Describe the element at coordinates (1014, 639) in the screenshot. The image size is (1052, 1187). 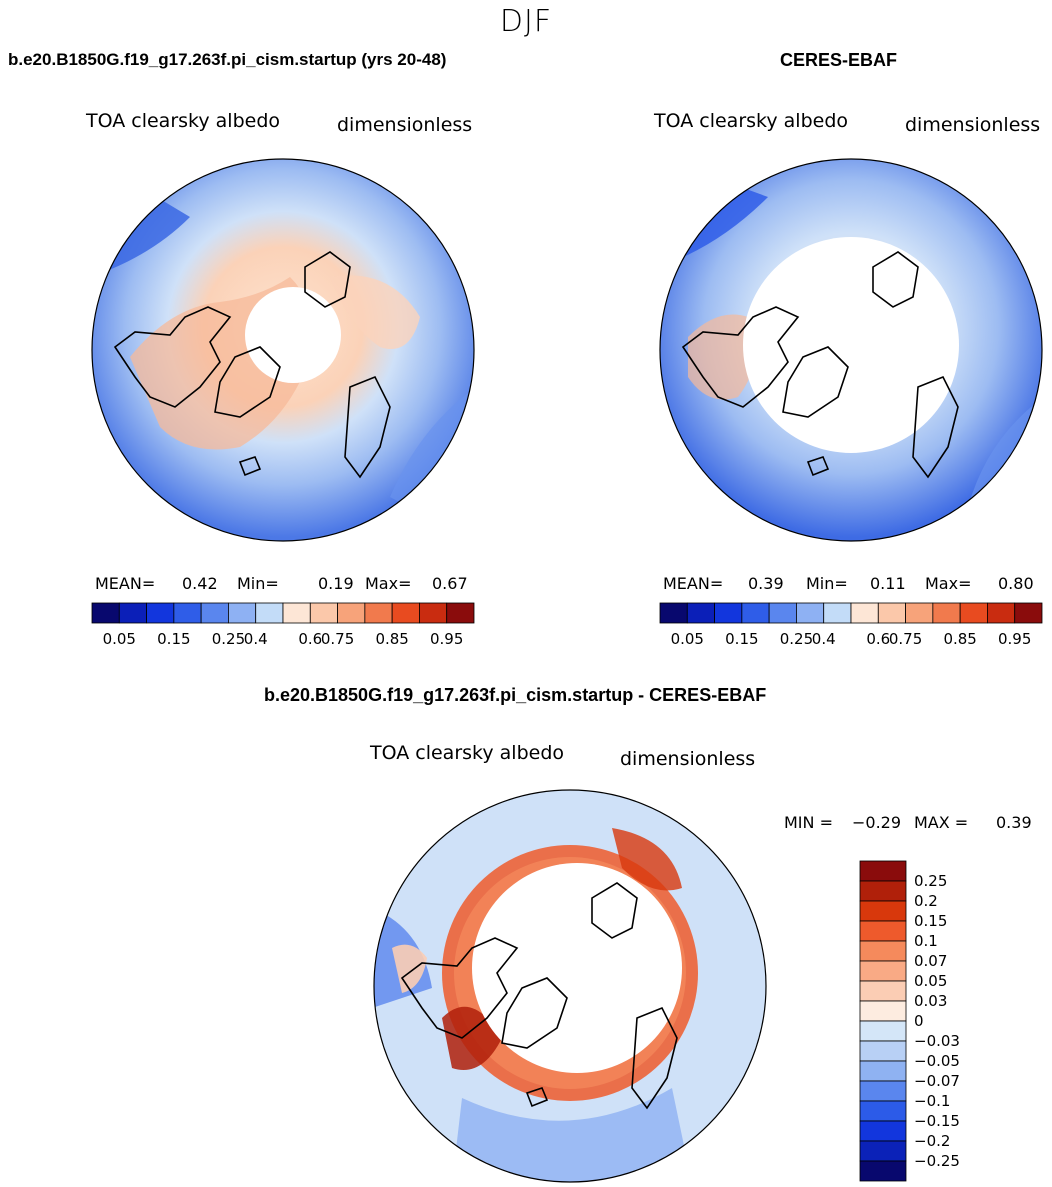
I see `panel2-colorbar-tick-label: 0.95` at that location.